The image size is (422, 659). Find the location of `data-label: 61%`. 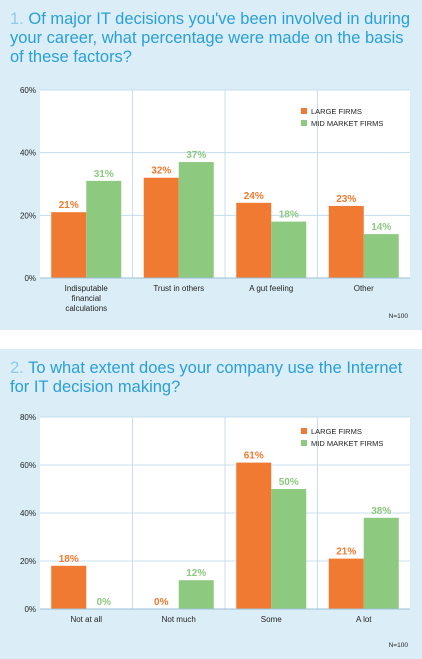

data-label: 61% is located at coordinates (254, 456).